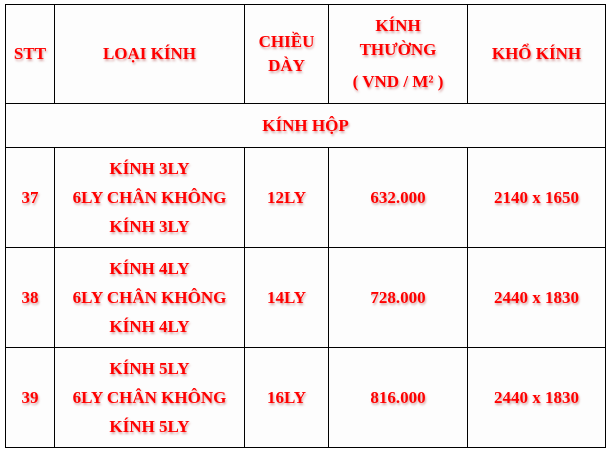 The image size is (612, 450). I want to click on section-row: KÍNH HỘP, so click(305, 125).